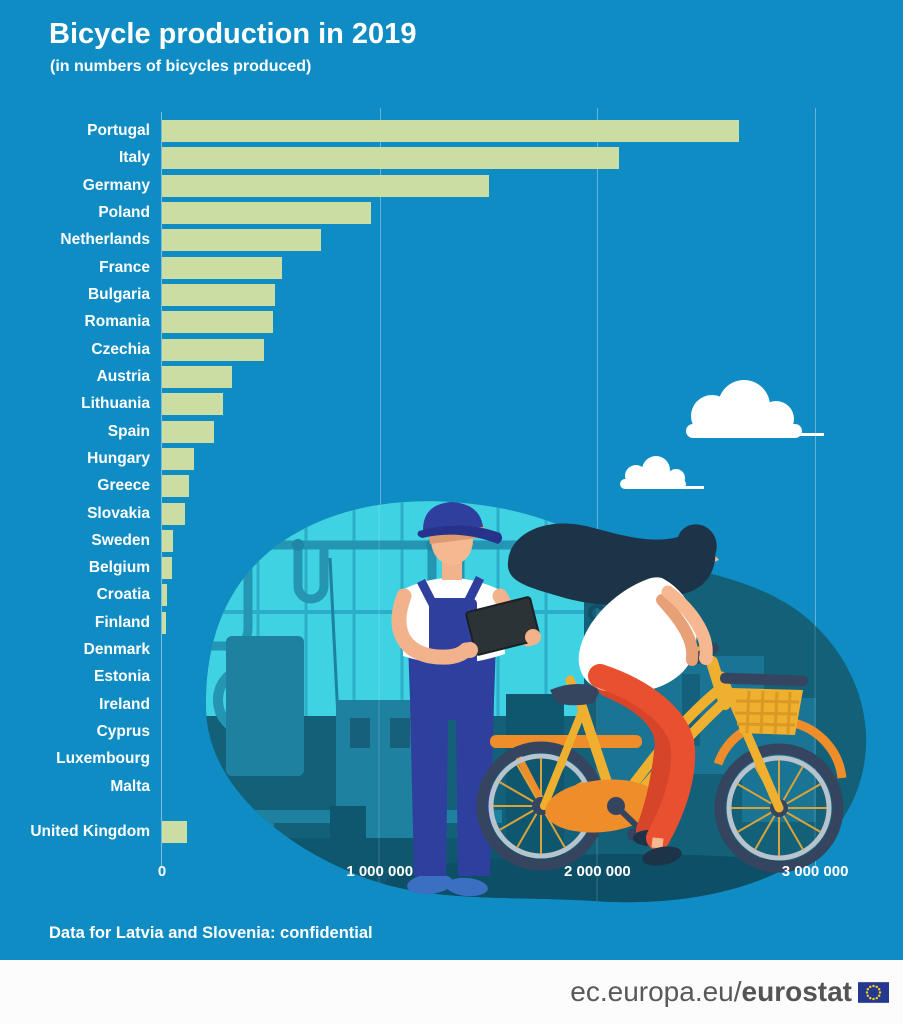  I want to click on country-label: Portugal, so click(118, 130).